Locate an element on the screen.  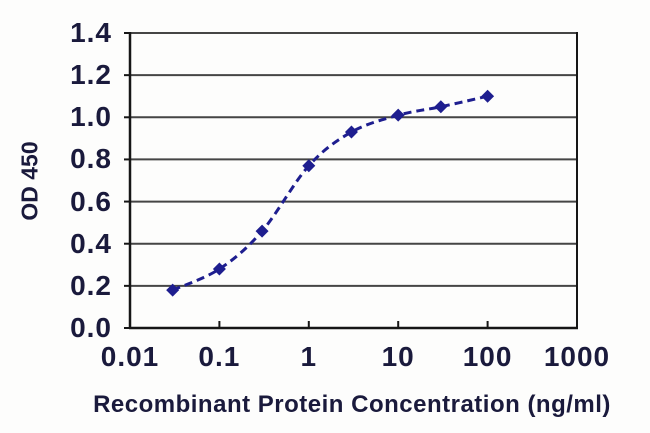
x-tick-label: 0.01 is located at coordinates (130, 356).